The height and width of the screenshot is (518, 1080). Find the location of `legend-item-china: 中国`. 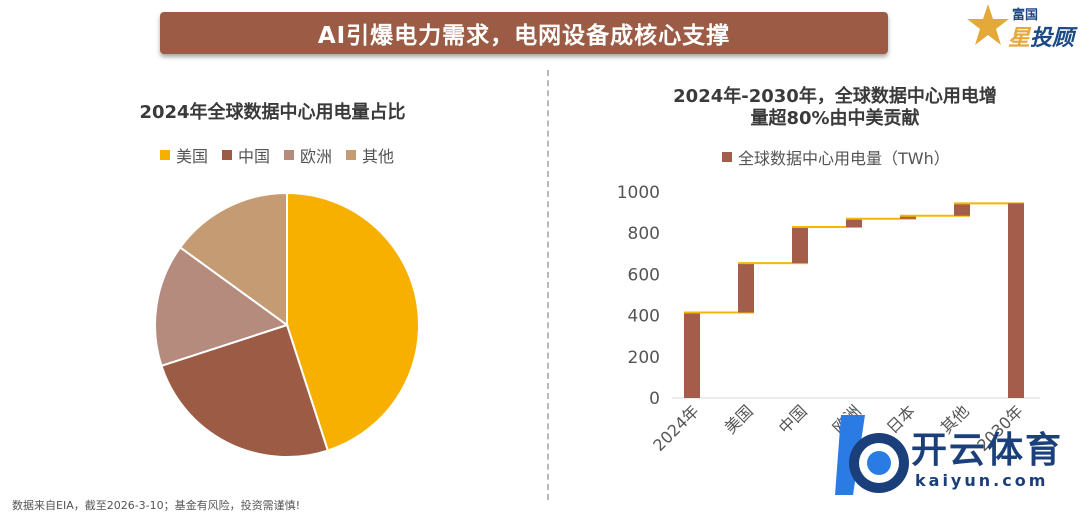

legend-item-china: 中国 is located at coordinates (246, 155).